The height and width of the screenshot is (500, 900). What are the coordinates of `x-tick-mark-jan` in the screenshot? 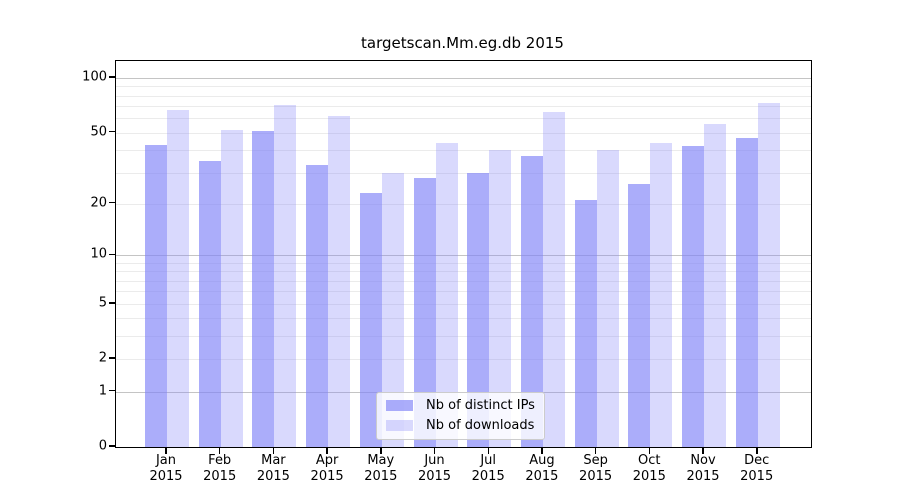 It's located at (166, 450).